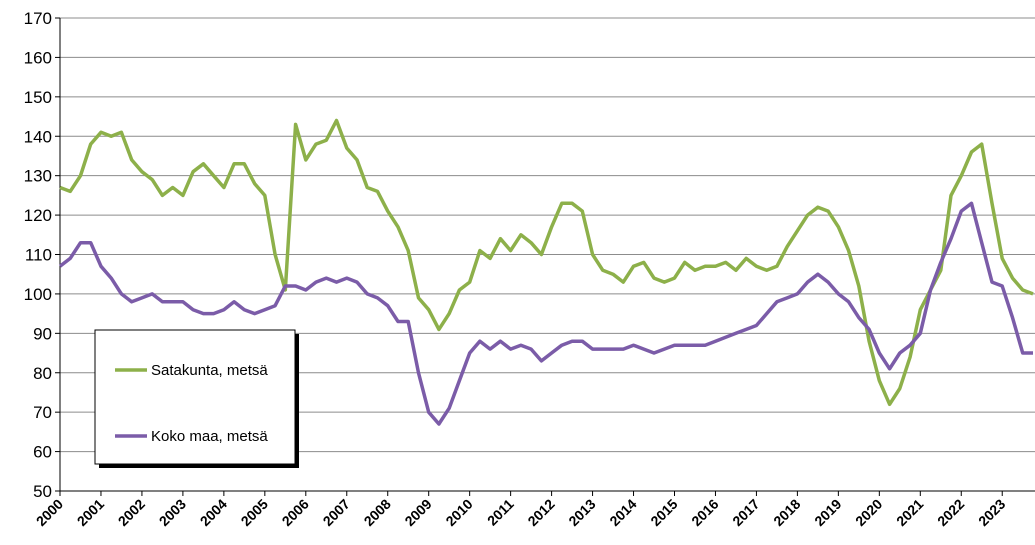  What do you see at coordinates (458, 512) in the screenshot?
I see `x-tick-label: 2010` at bounding box center [458, 512].